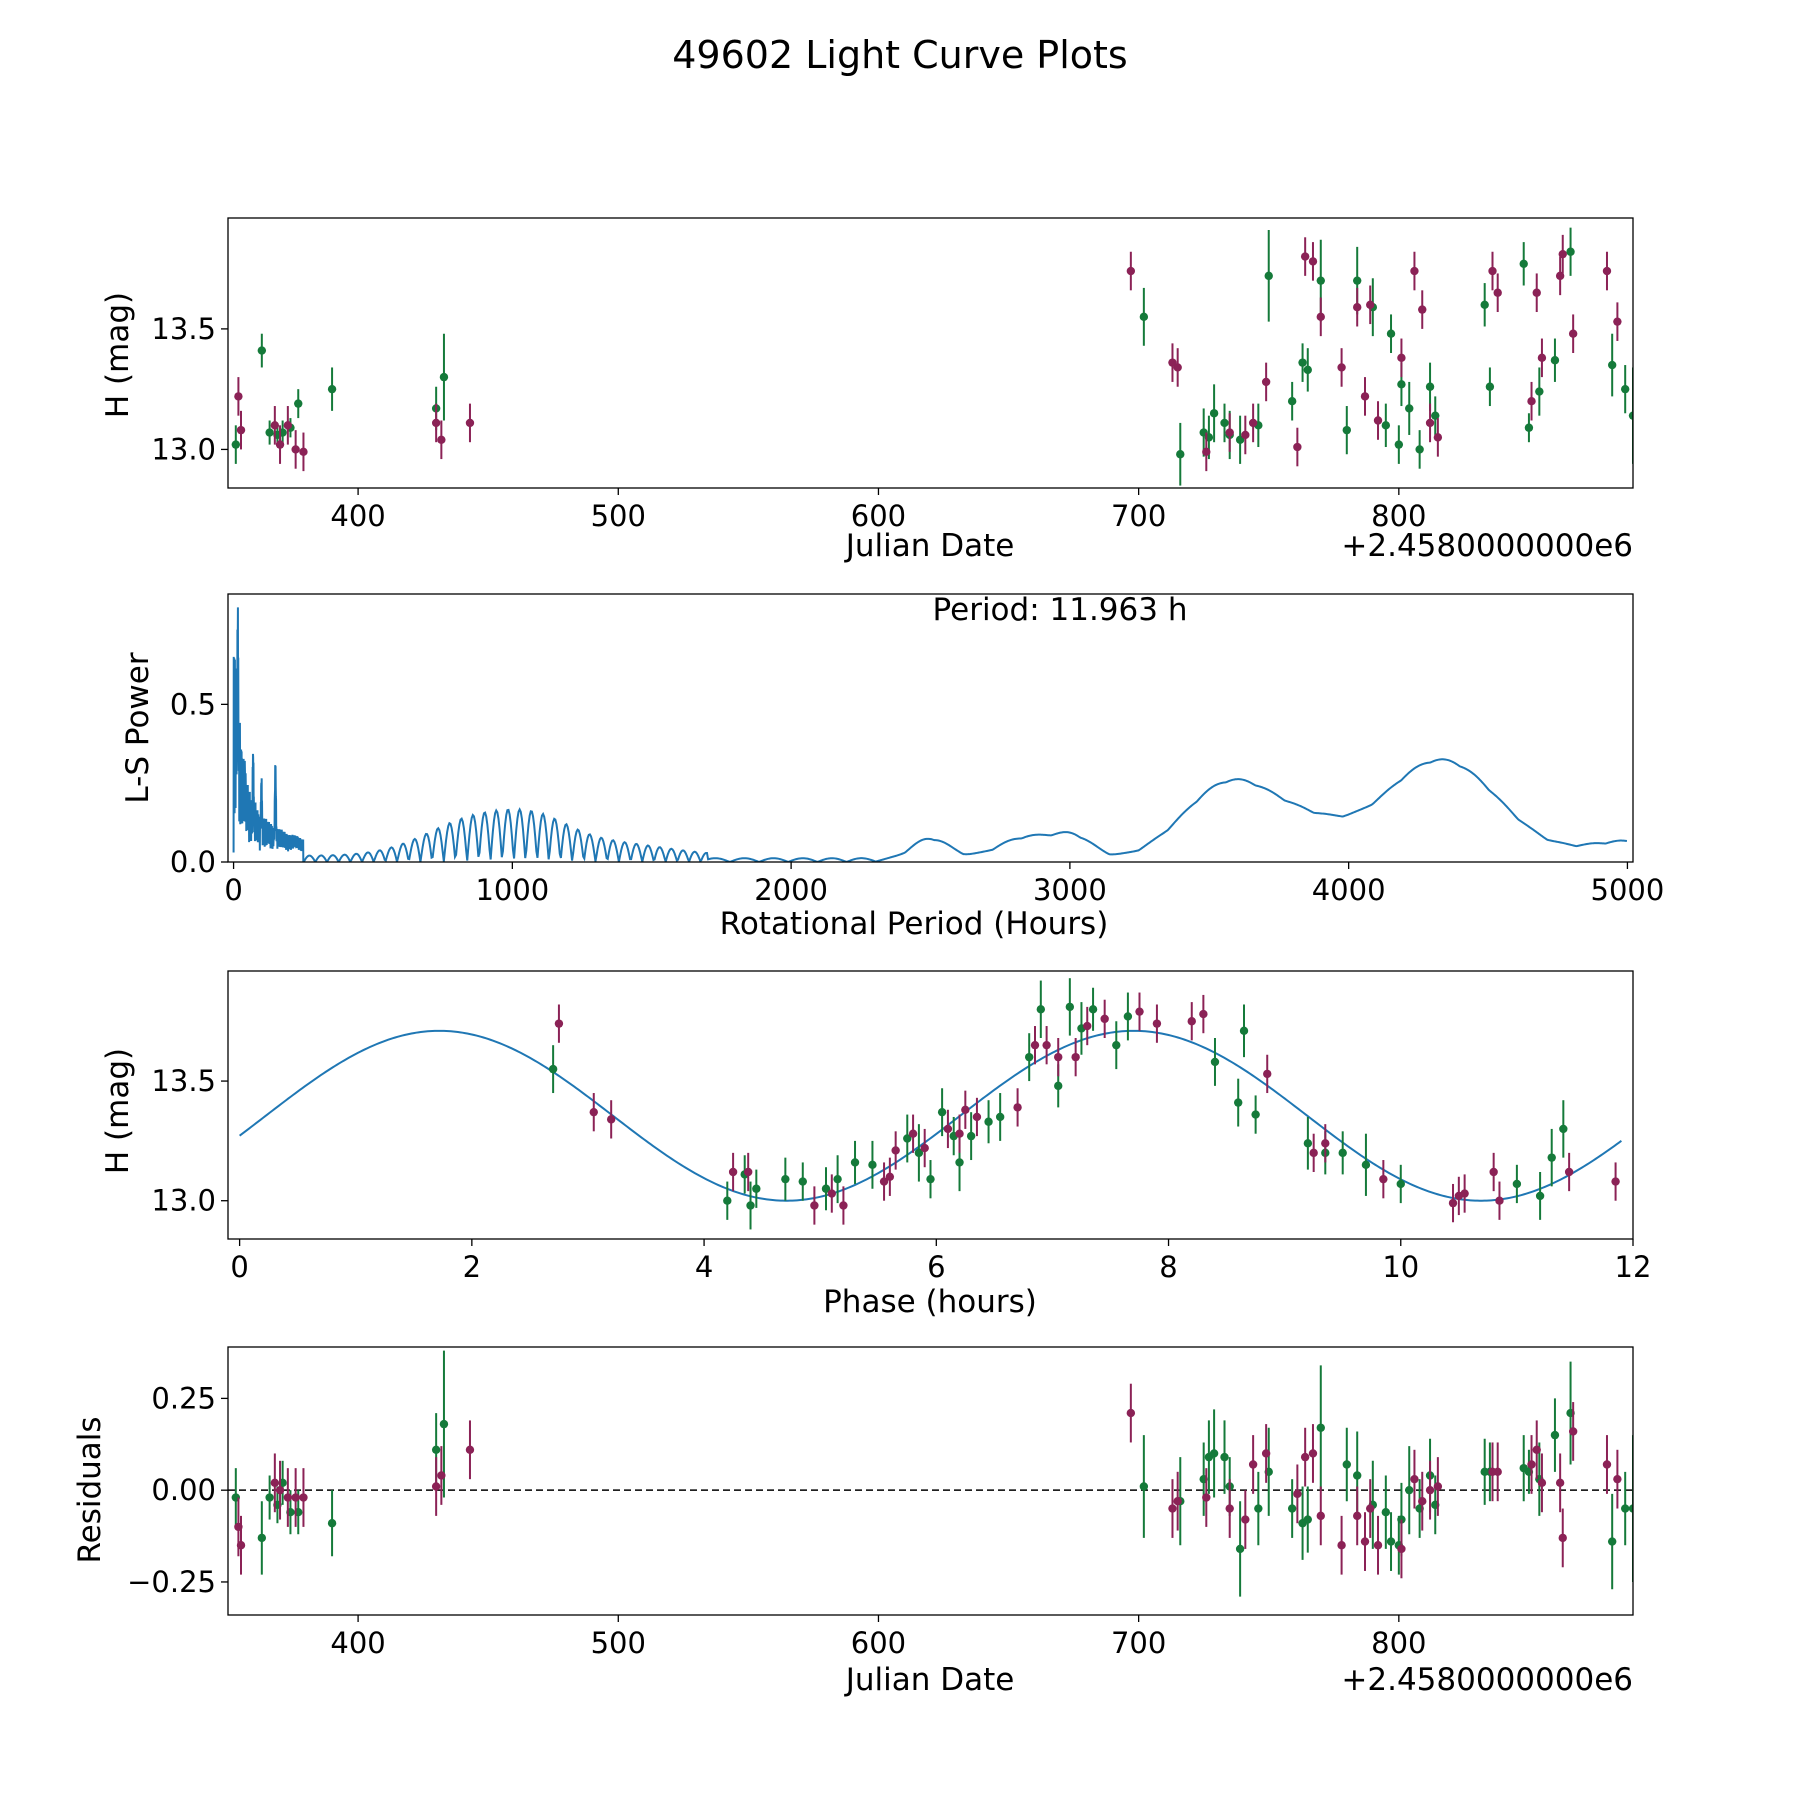  Describe the element at coordinates (183, 1398) in the screenshot. I see `y-tick-label: 0.25` at that location.